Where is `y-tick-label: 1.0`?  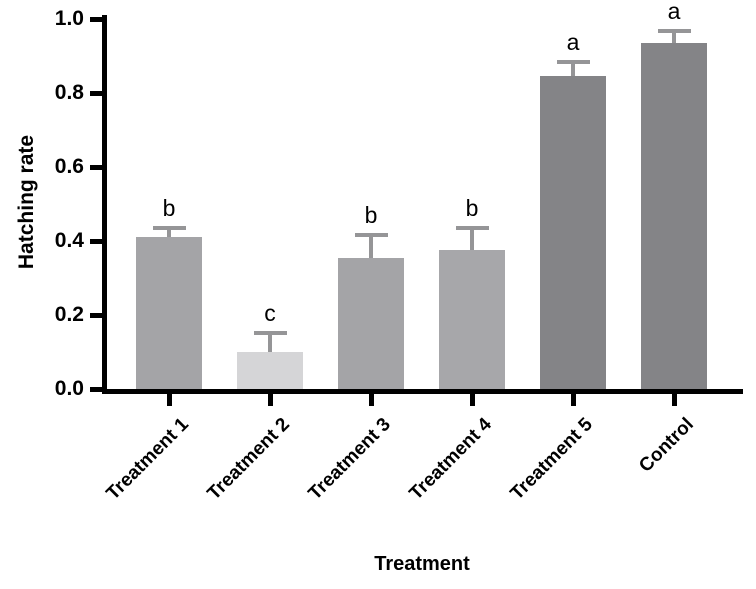 y-tick-label: 1.0 is located at coordinates (69, 18).